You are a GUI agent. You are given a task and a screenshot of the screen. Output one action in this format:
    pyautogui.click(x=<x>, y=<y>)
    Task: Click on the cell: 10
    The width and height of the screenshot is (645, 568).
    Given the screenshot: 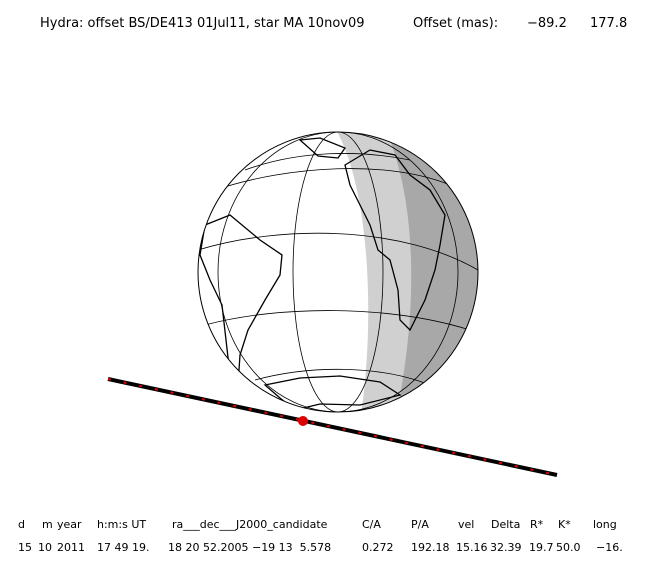 What is the action you would take?
    pyautogui.click(x=45, y=547)
    